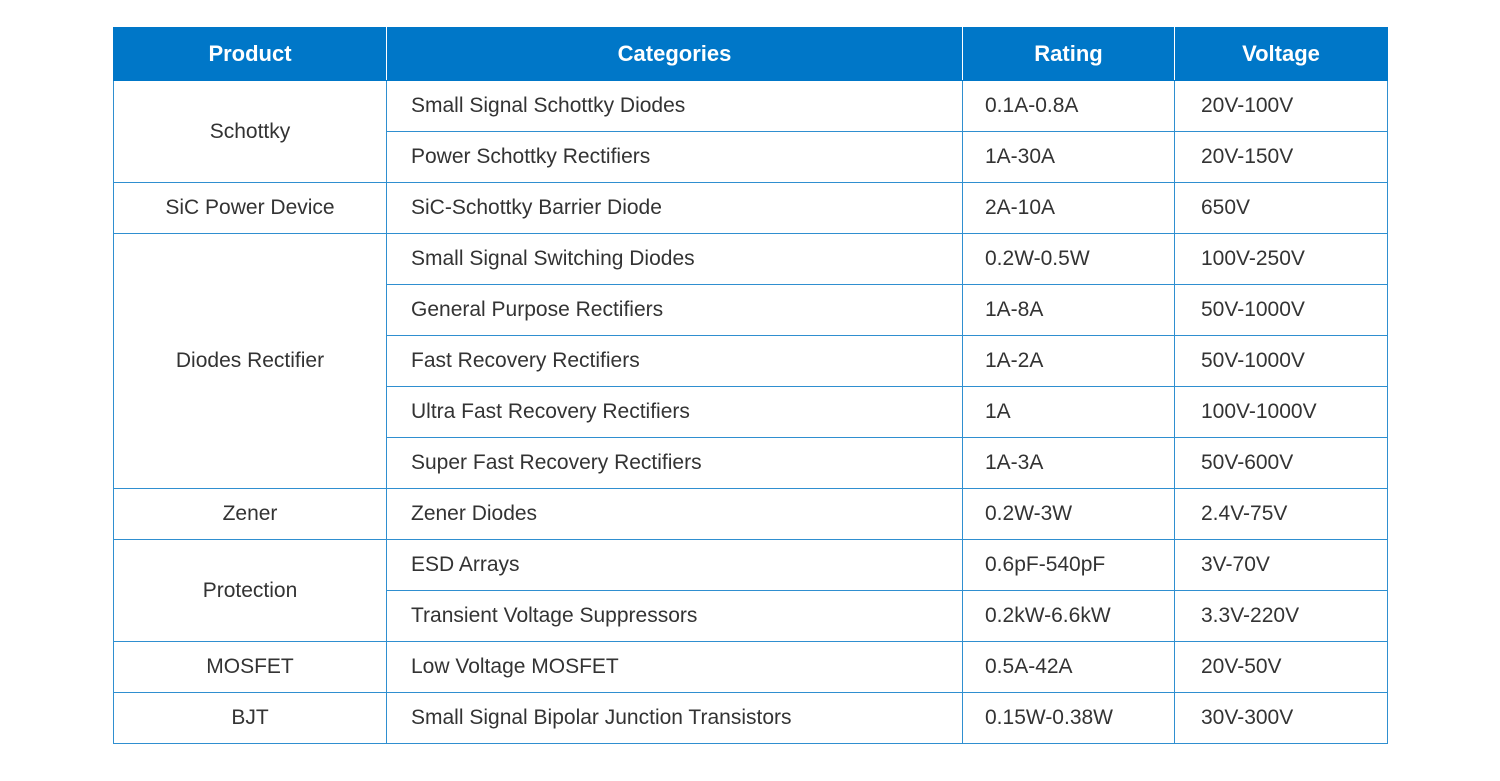 This screenshot has width=1500, height=781. What do you see at coordinates (1281, 106) in the screenshot?
I see `voltage-cell: 20V-100V` at bounding box center [1281, 106].